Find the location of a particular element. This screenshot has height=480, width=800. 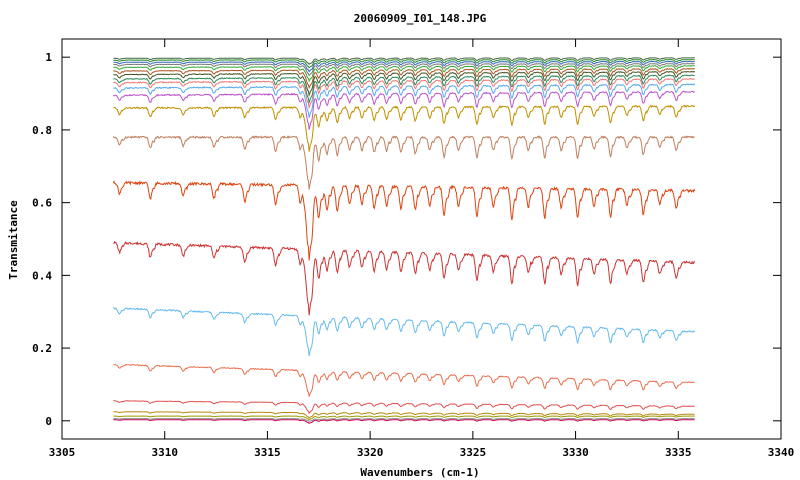

x-tick-label: 3310 is located at coordinates (164, 452).